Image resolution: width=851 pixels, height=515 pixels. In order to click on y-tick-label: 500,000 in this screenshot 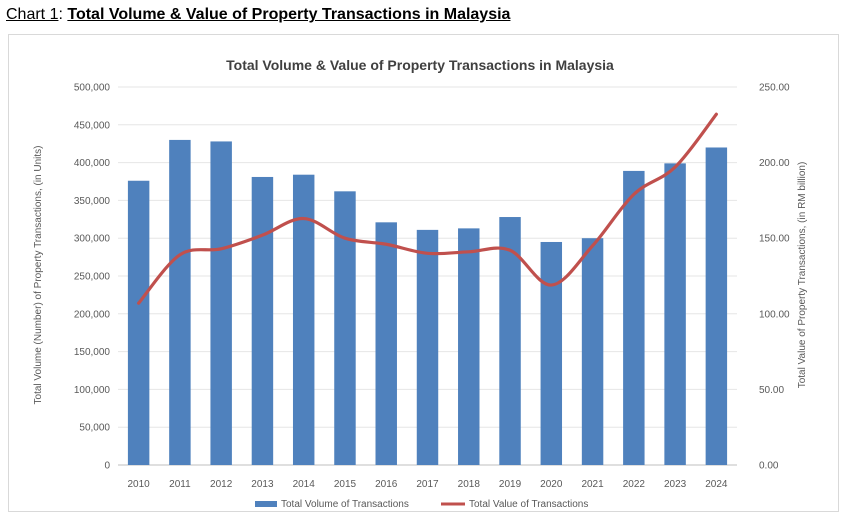, I will do `click(92, 88)`.